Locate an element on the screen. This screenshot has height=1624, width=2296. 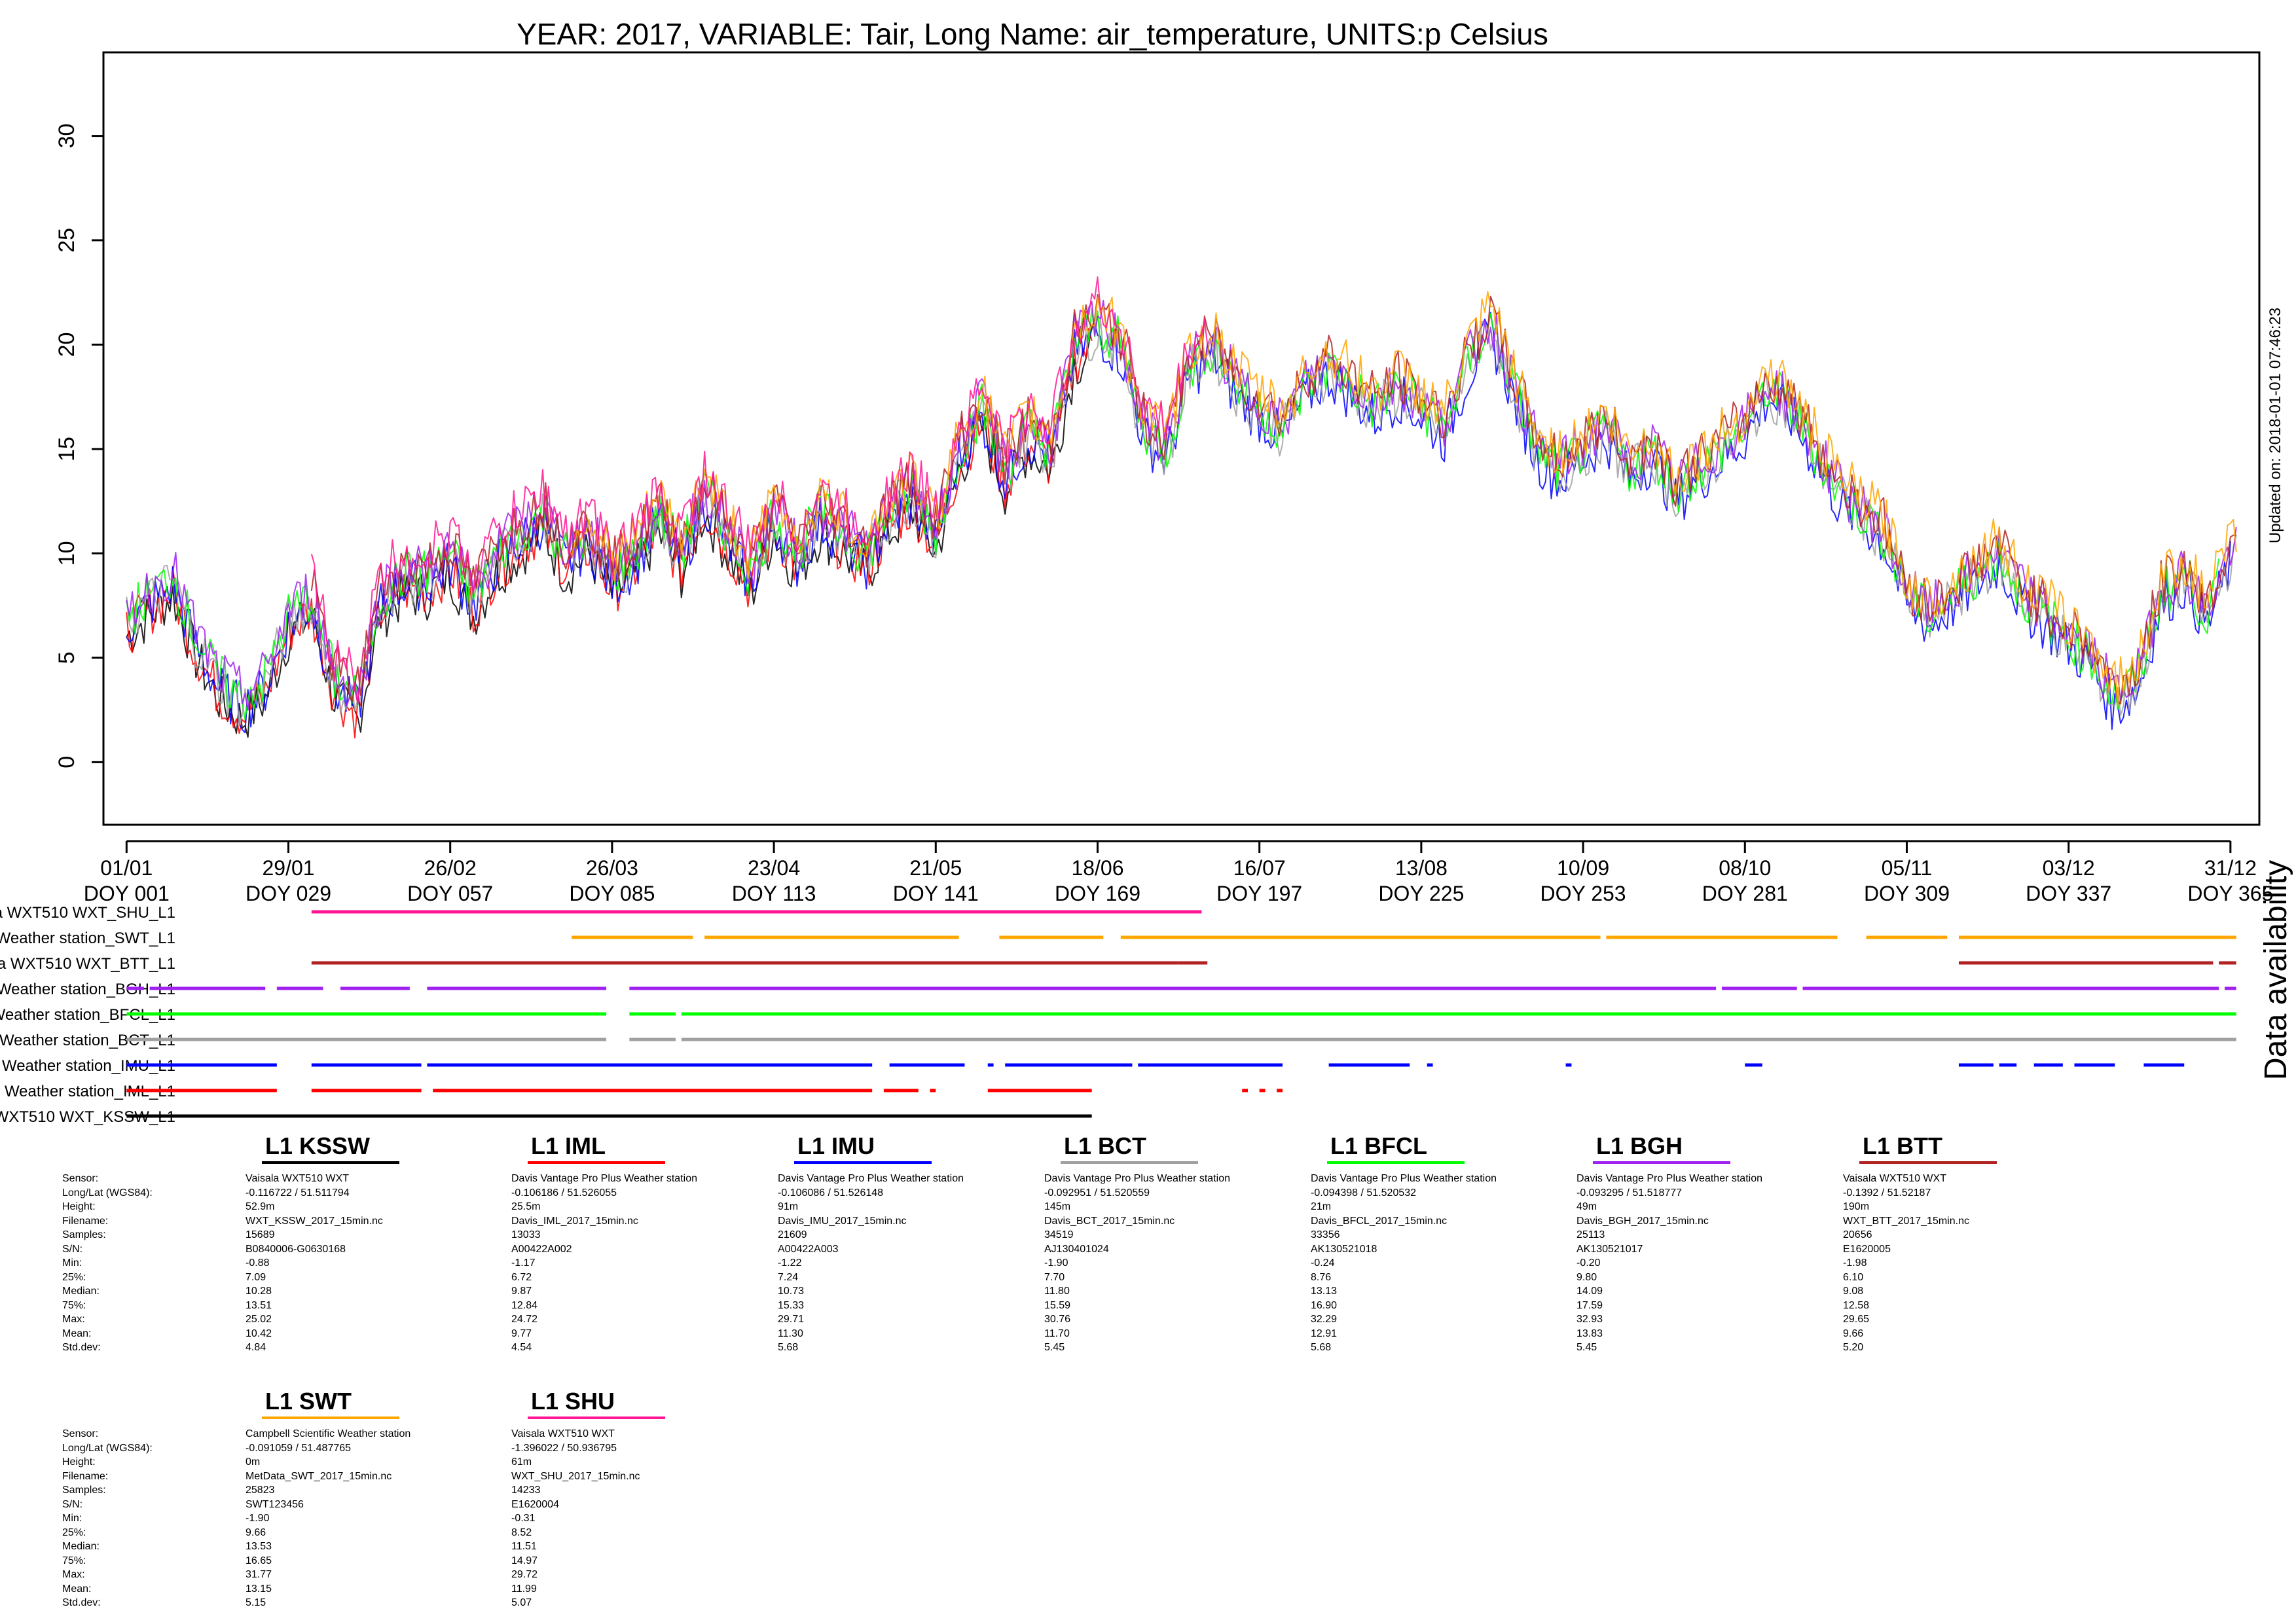
station-stat-value: 145m is located at coordinates (1057, 1206).